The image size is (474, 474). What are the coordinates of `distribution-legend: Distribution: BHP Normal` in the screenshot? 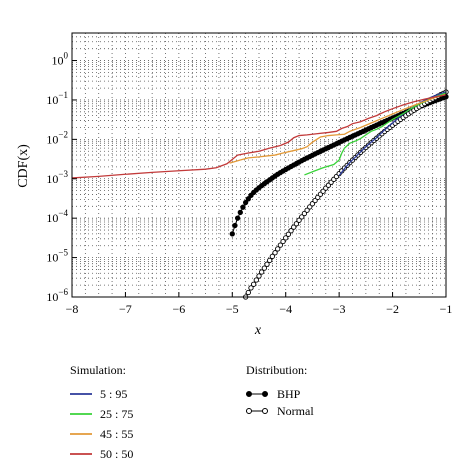 It's located at (280, 390).